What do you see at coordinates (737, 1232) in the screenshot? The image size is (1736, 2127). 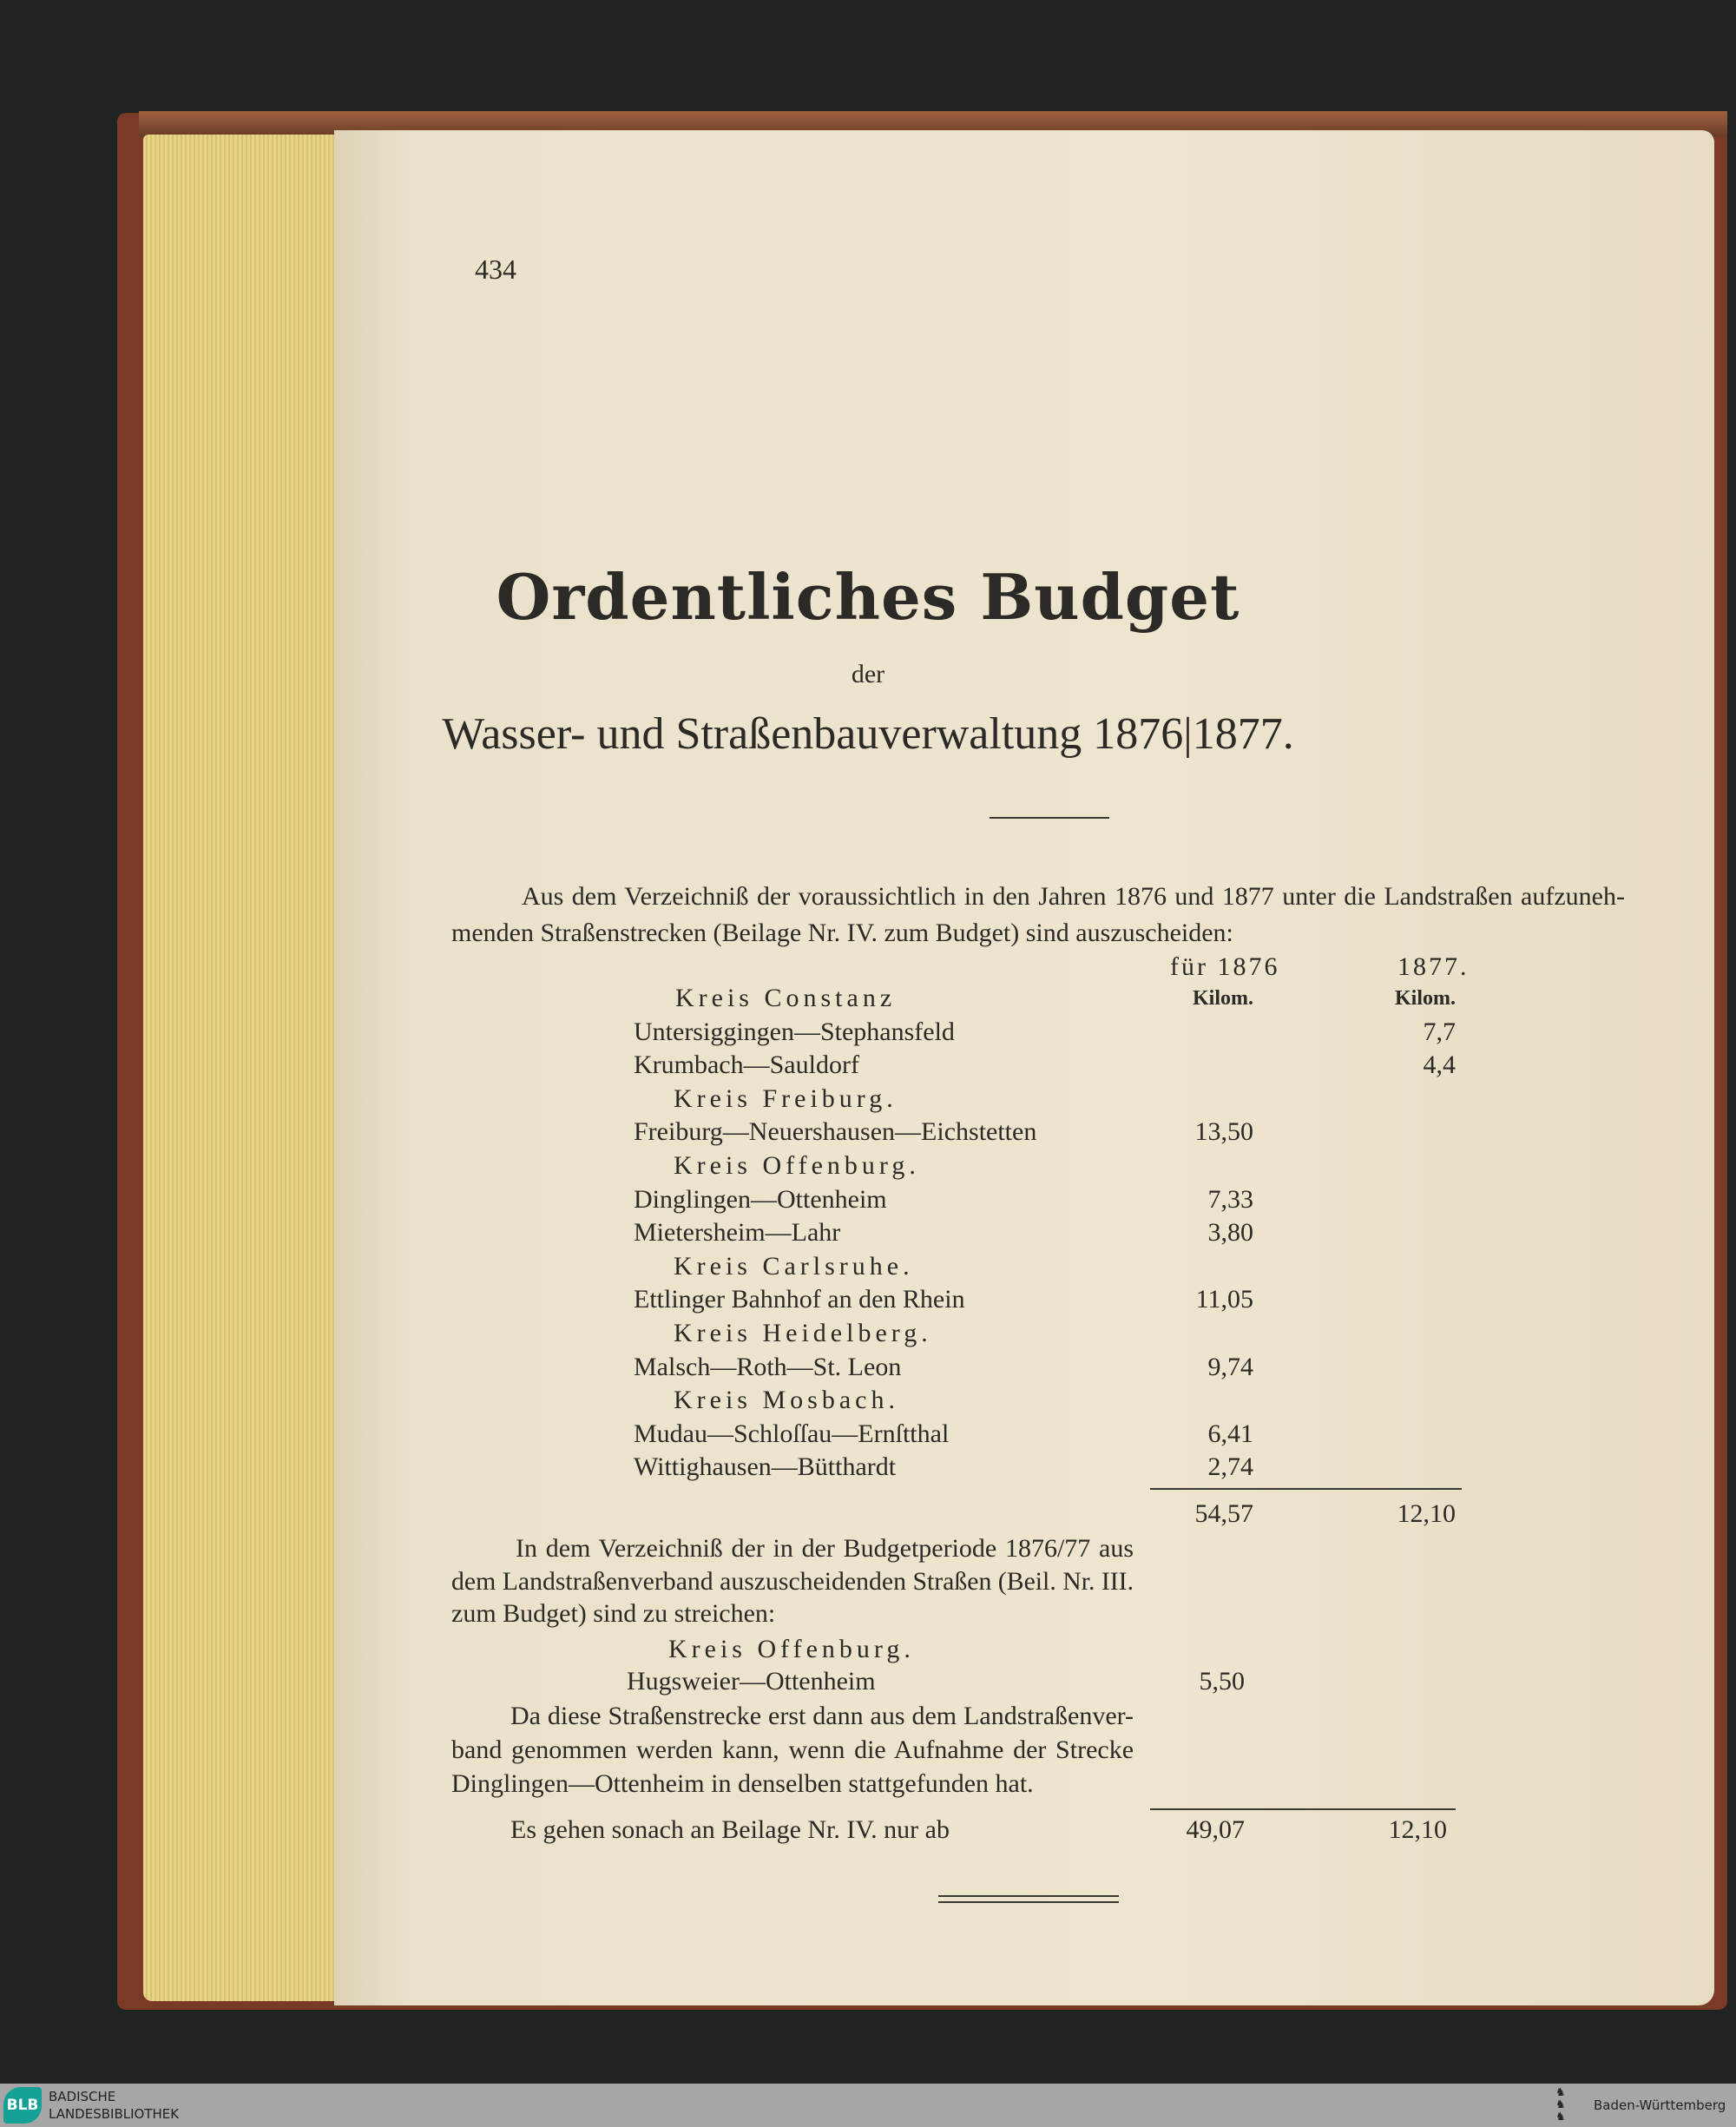 I see `road-label: Mietersheim—Lahr` at bounding box center [737, 1232].